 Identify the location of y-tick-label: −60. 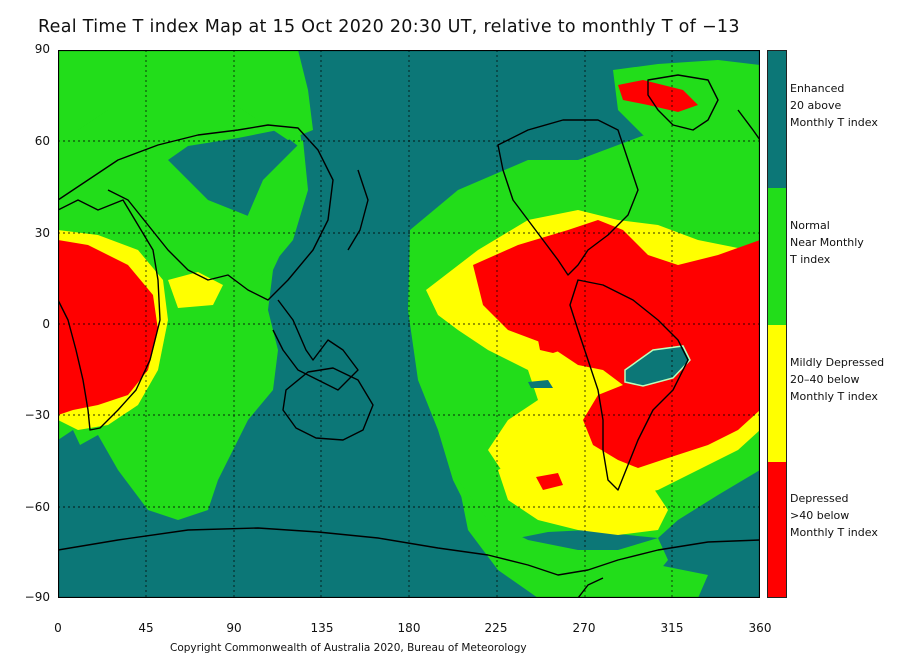
(37, 507).